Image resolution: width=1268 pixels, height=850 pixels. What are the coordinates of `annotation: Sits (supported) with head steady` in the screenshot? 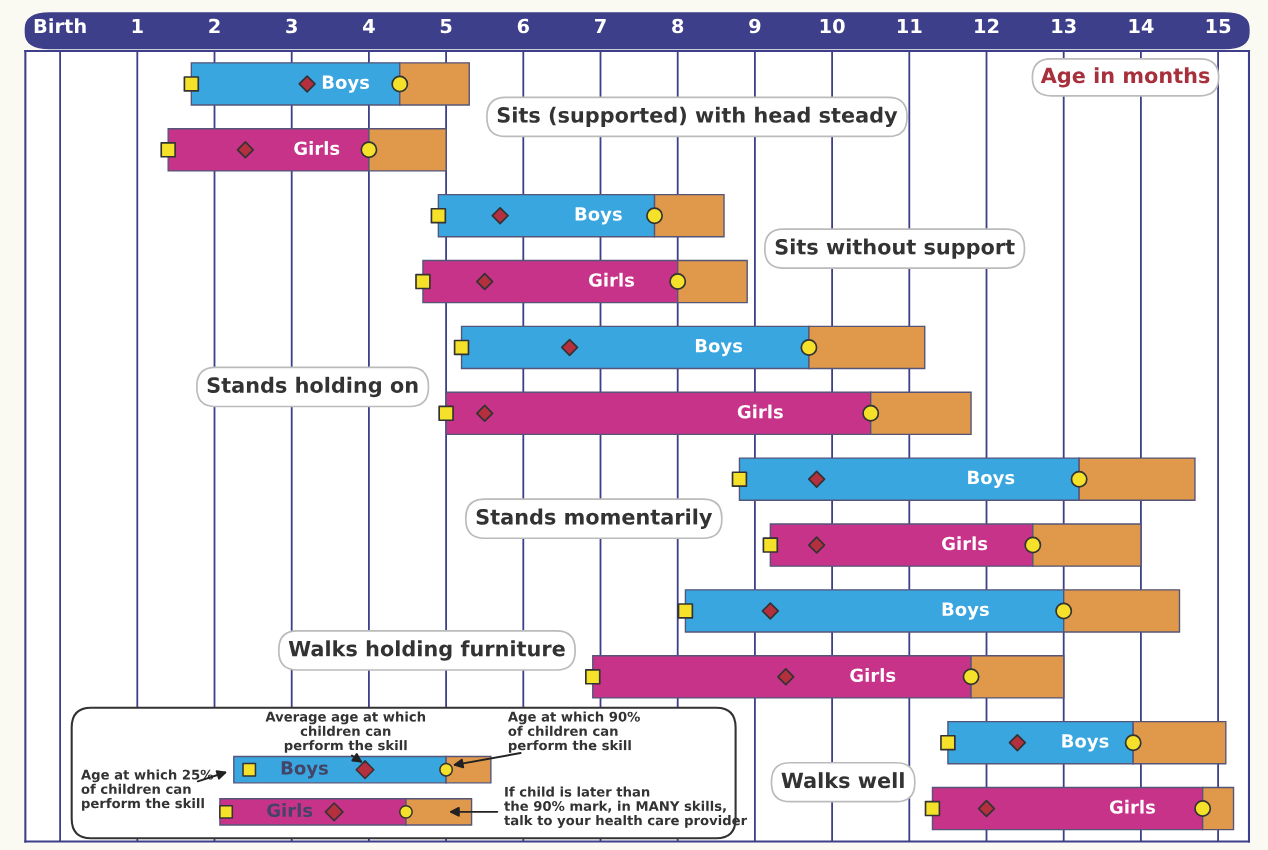 It's located at (697, 117).